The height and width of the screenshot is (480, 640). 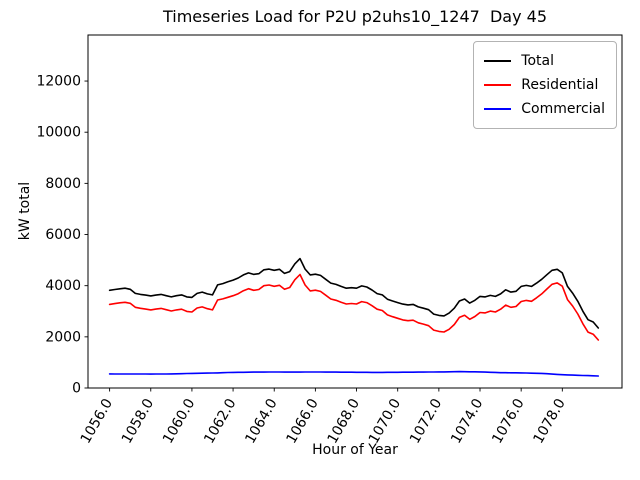 I want to click on legend-item-commercial: Commercial, so click(x=544, y=109).